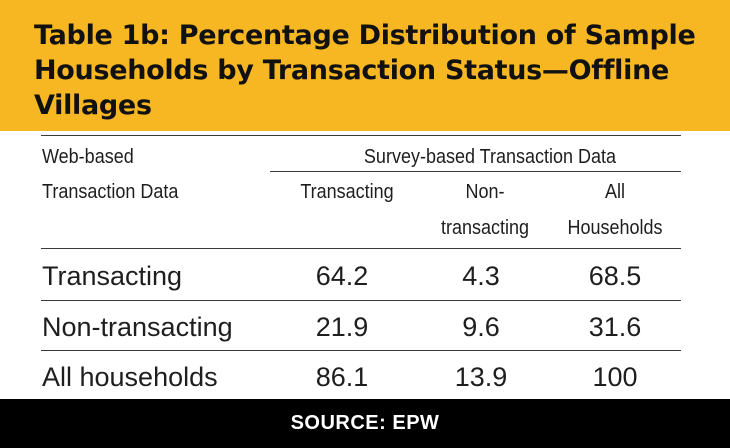  I want to click on row-label-non-transacting: Non-transacting, so click(137, 327).